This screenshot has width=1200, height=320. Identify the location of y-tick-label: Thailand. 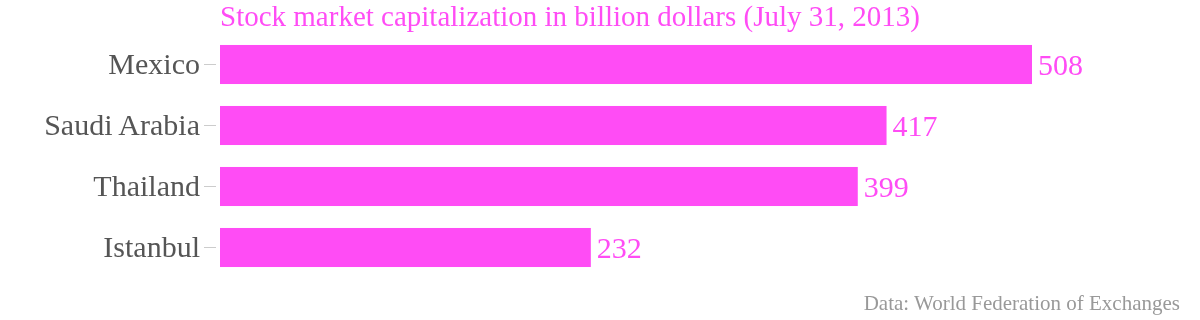
(146, 186).